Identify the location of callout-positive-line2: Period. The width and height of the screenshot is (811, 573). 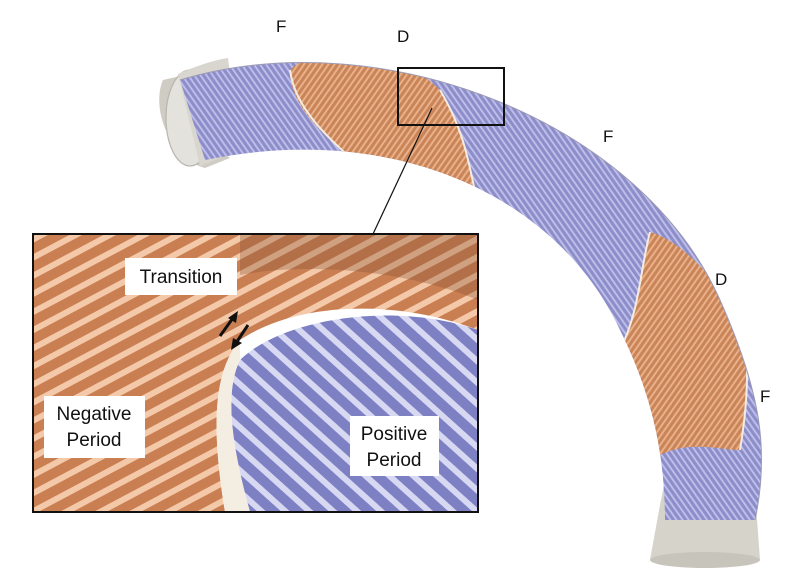
(394, 460).